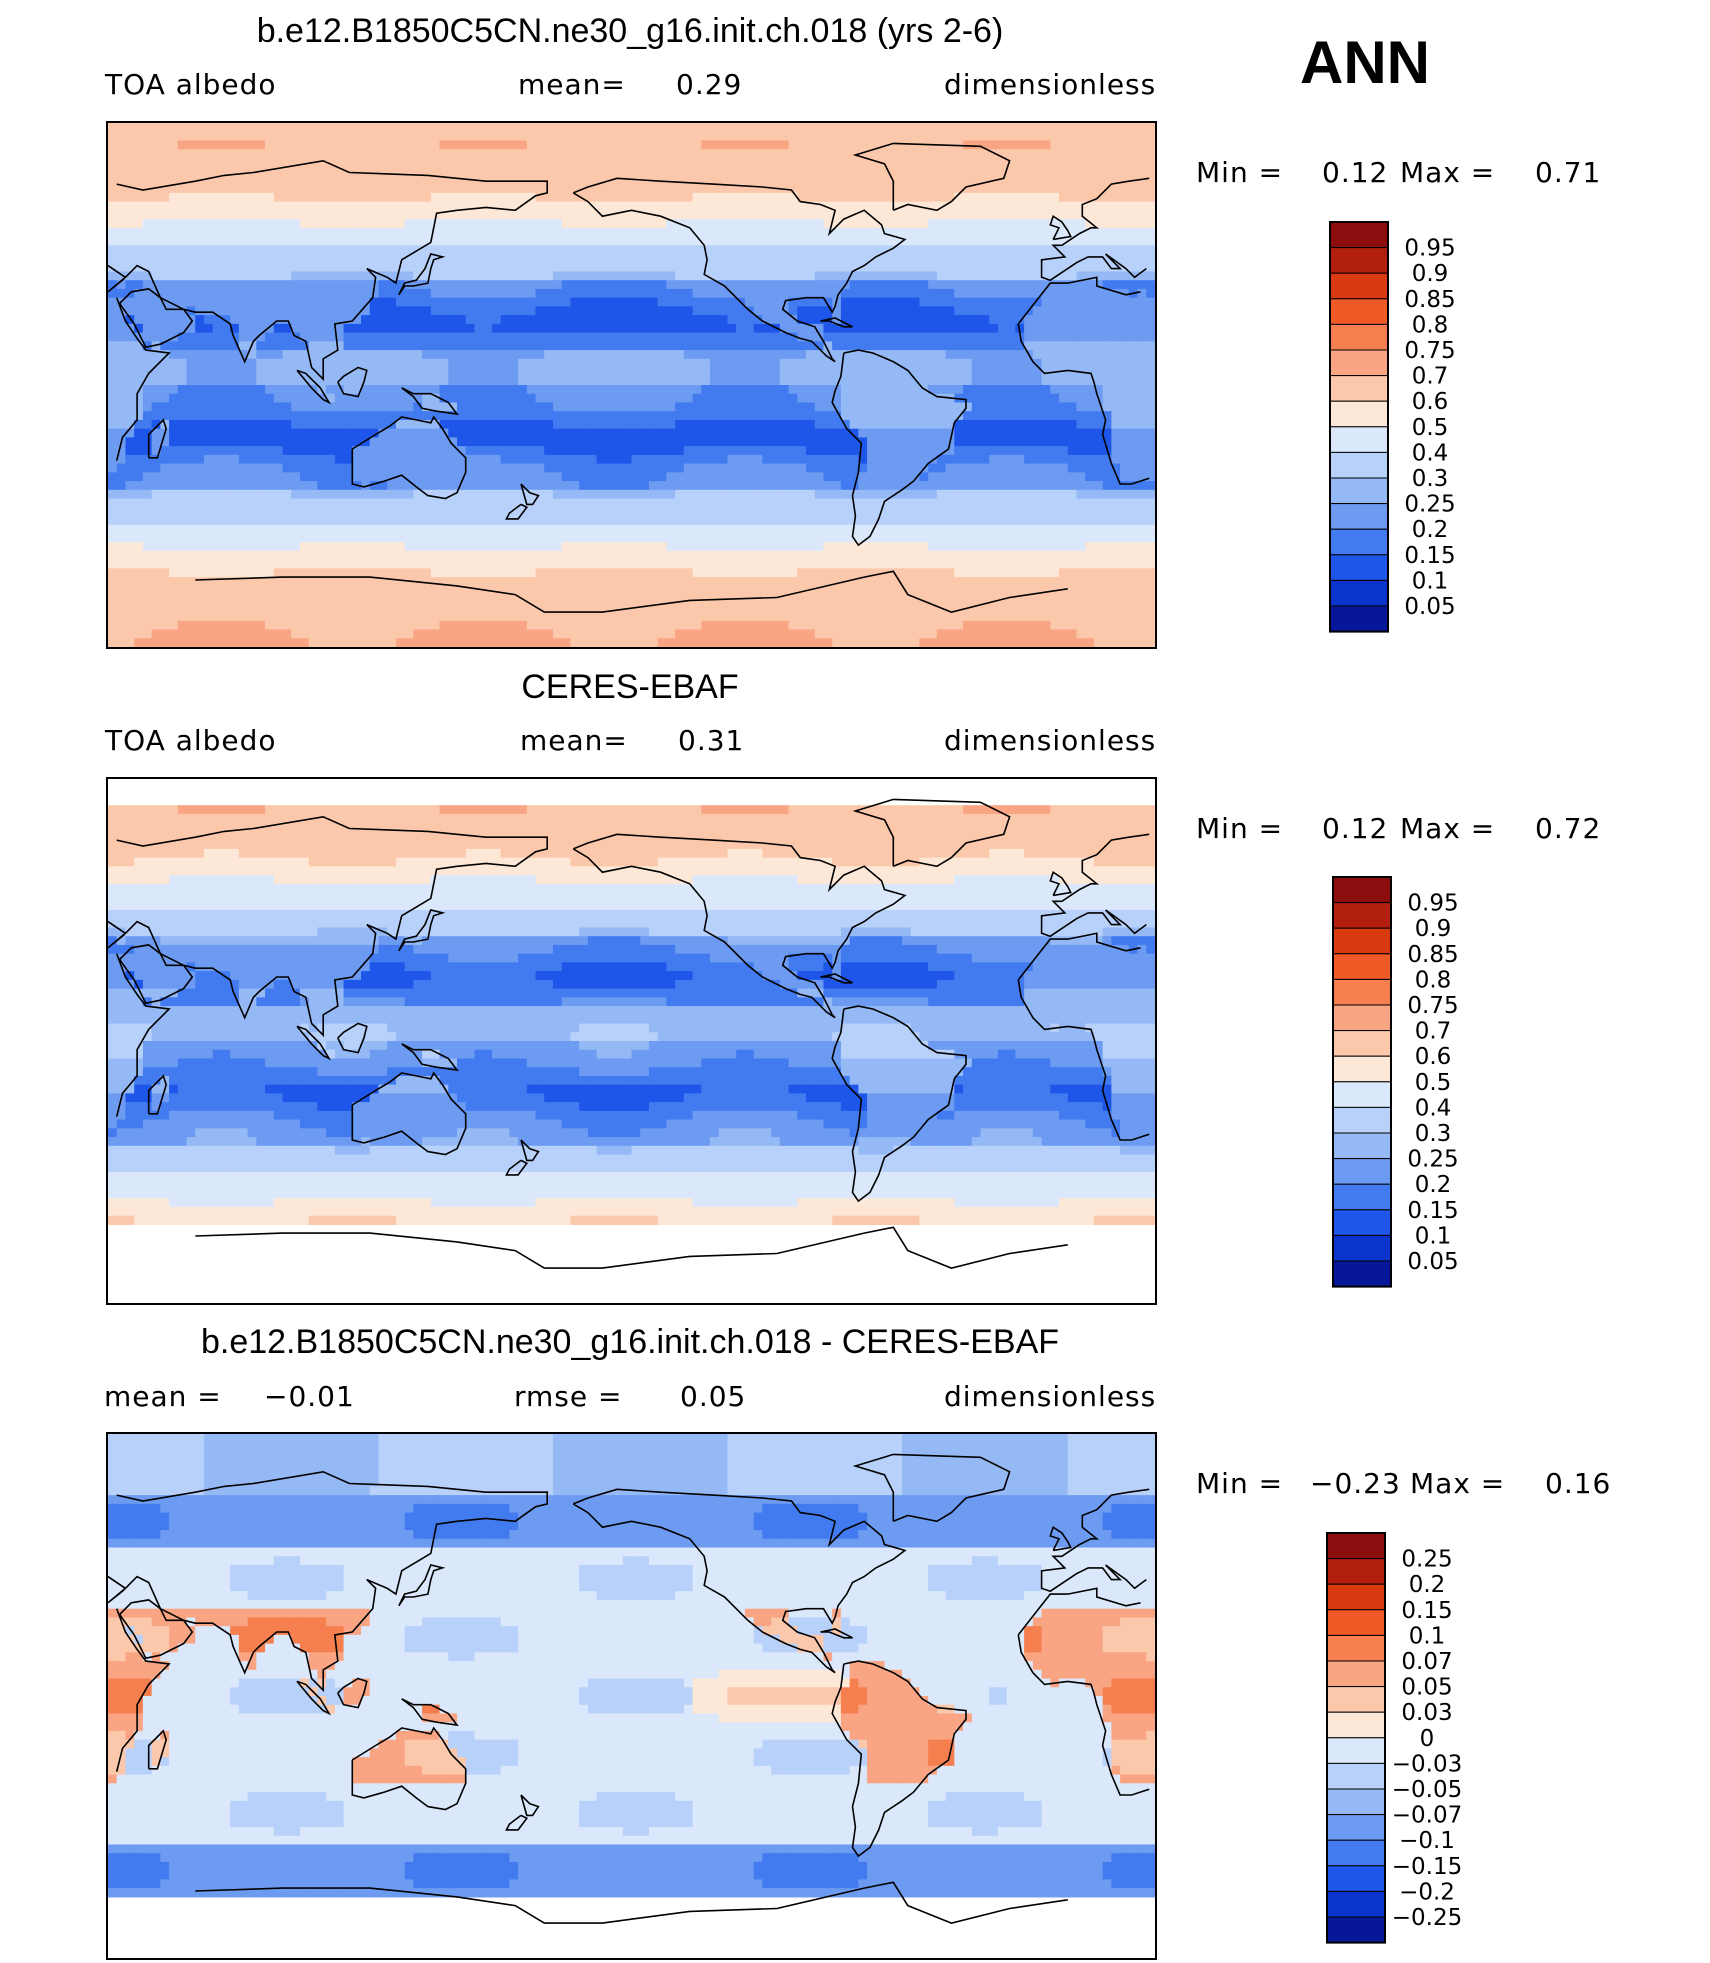 This screenshot has width=1710, height=1963. I want to click on diff-mean-value: −0.01, so click(309, 1396).